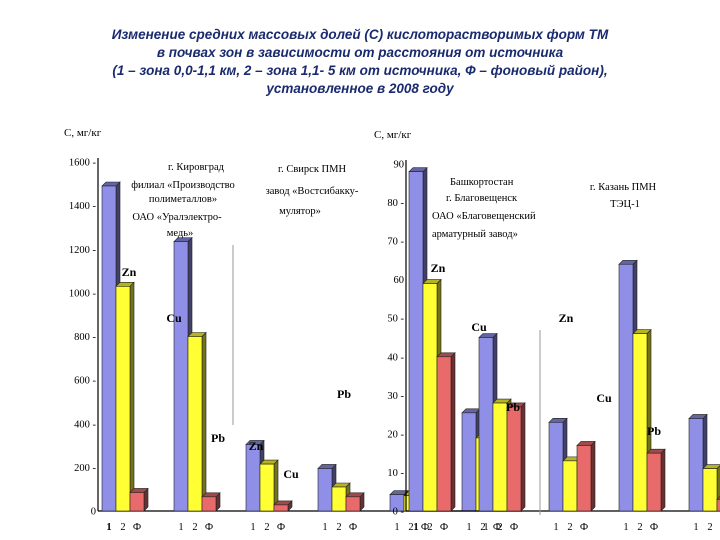  I want to click on site-annotation: г. Свирск ПМН, so click(312, 169).